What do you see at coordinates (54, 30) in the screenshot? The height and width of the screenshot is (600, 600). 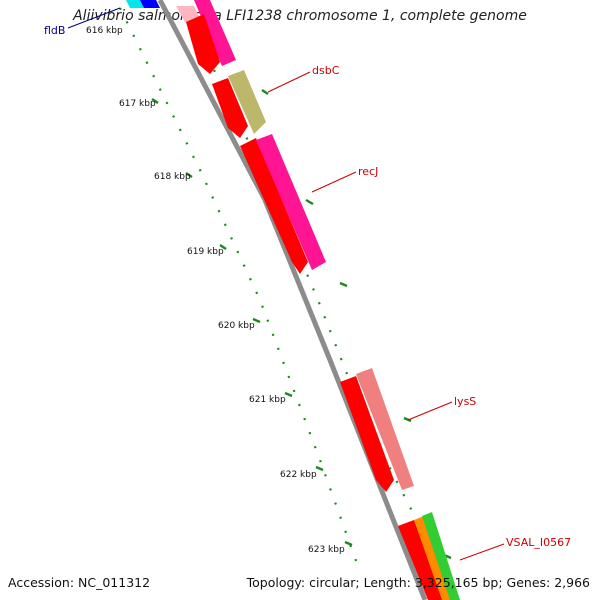 I see `gene-label-fldB: fldB` at bounding box center [54, 30].